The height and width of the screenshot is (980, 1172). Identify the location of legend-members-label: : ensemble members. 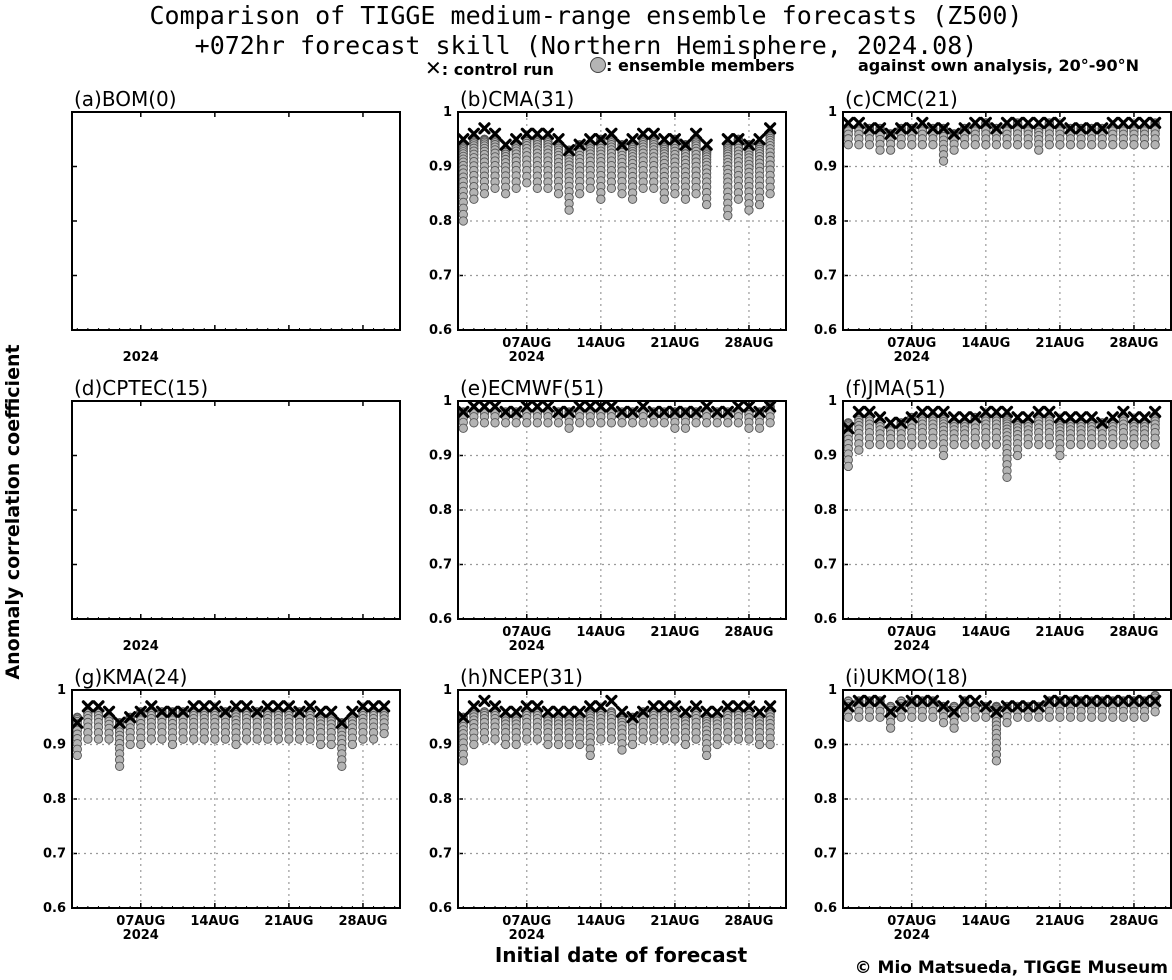
(700, 65).